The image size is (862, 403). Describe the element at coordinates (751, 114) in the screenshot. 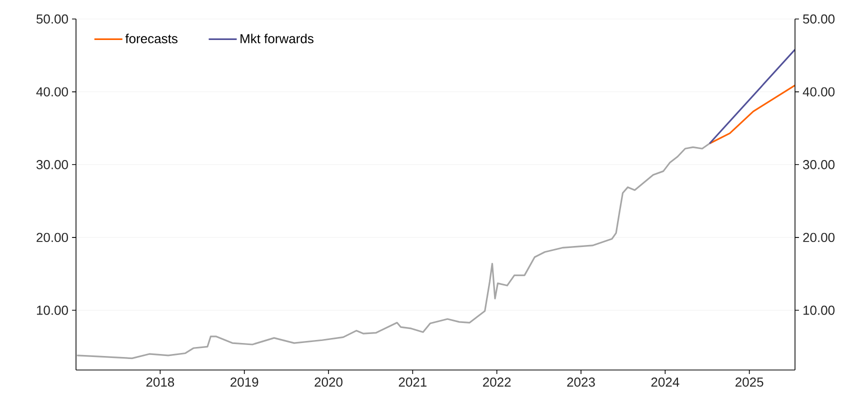

I see `line-series` at that location.